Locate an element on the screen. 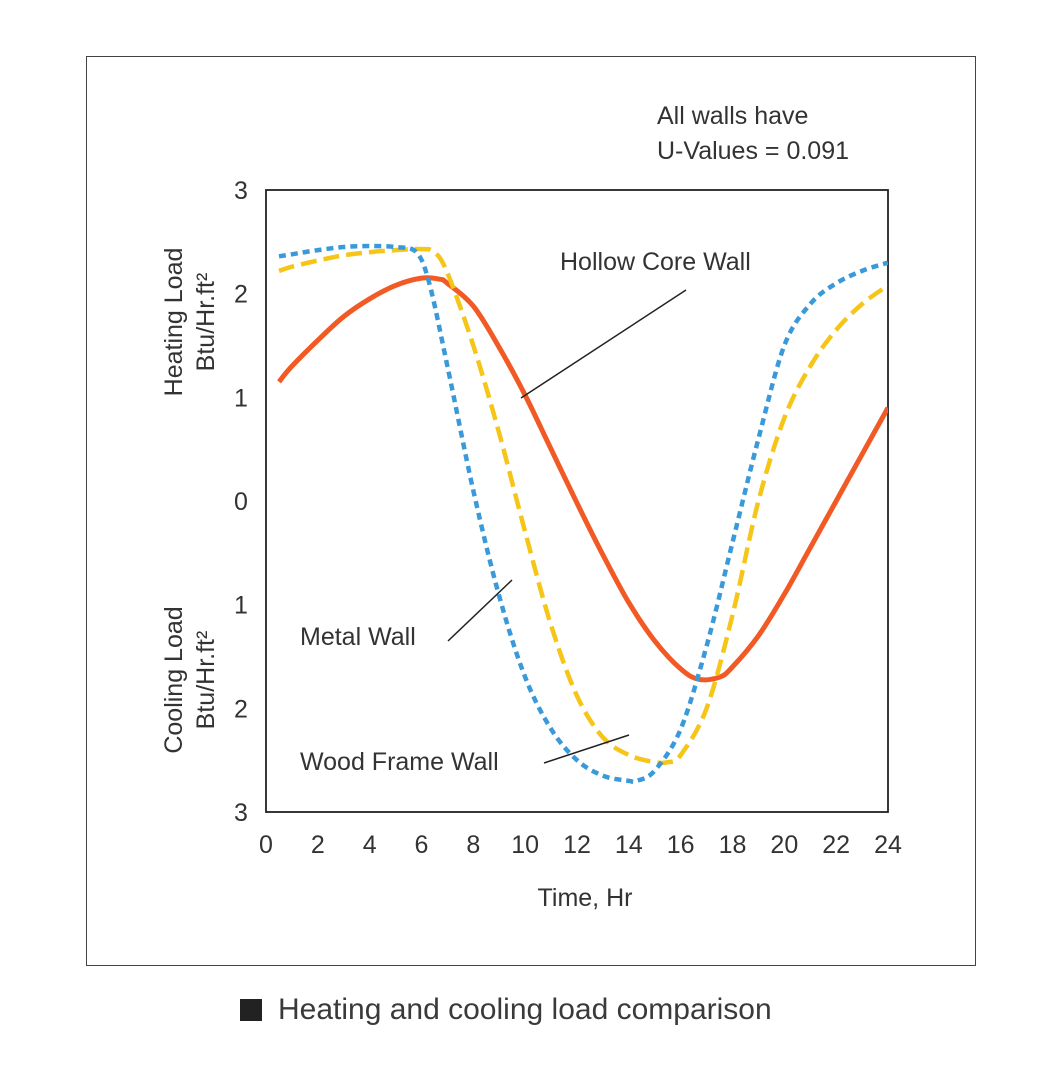 Image resolution: width=1064 pixels, height=1080 pixels. x-tick-label: 16 is located at coordinates (681, 845).